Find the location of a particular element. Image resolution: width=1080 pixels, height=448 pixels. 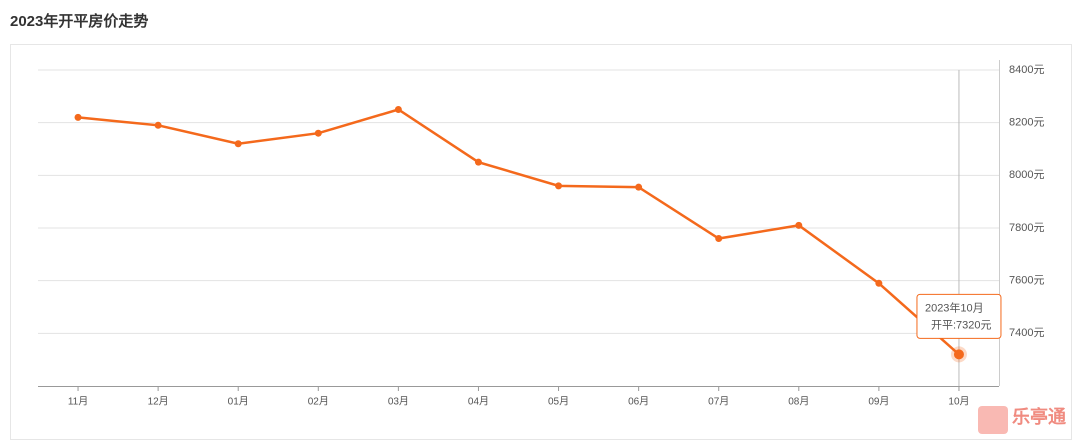

x-tick-label: 10月 is located at coordinates (958, 402).